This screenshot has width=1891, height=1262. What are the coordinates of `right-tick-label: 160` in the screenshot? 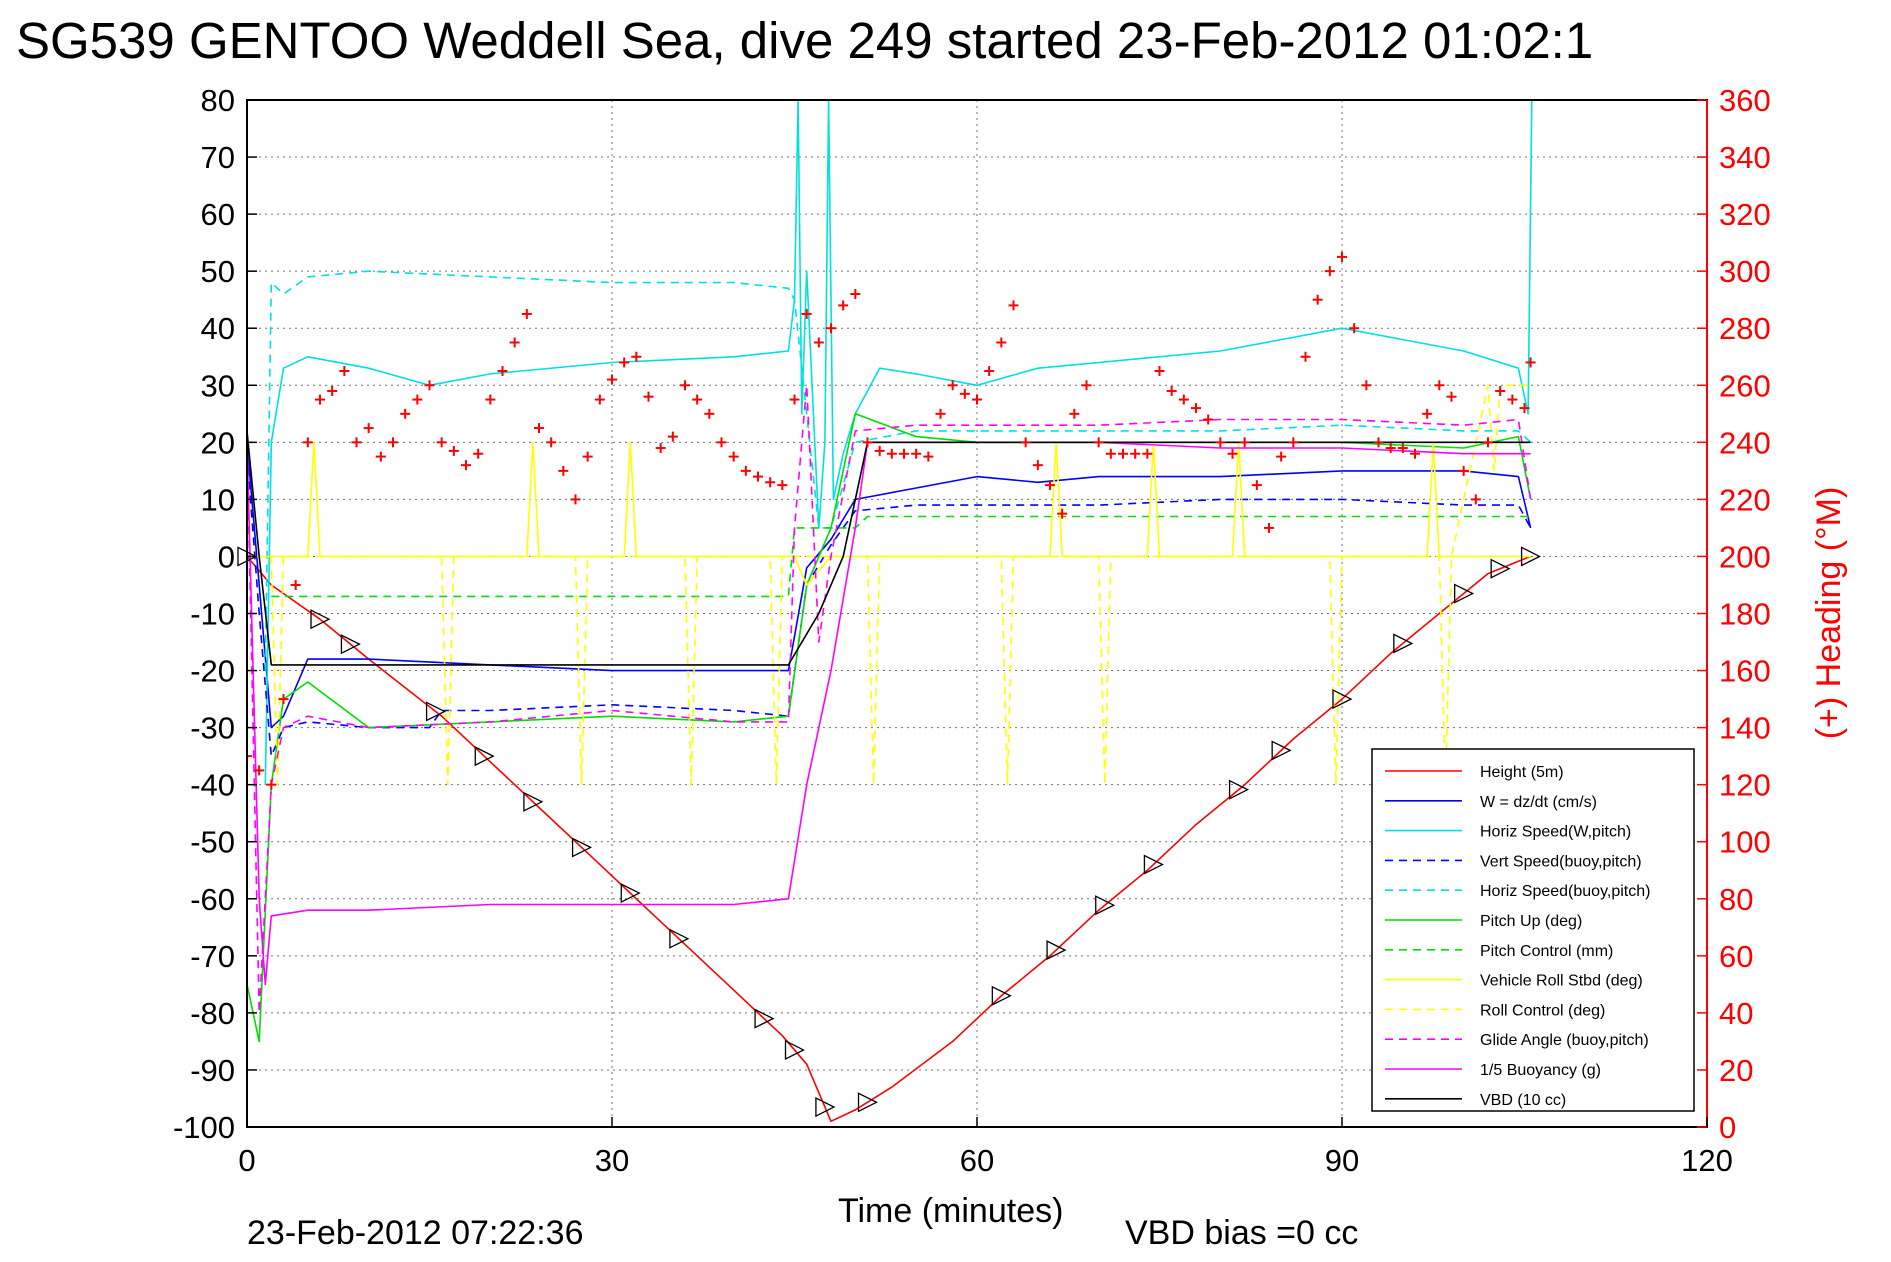 It's located at (1745, 671).